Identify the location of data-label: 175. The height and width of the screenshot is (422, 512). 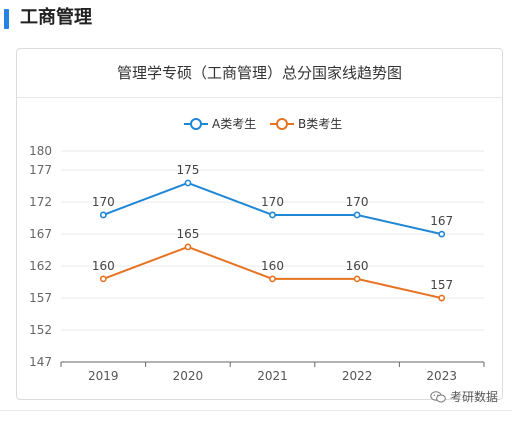
(187, 170).